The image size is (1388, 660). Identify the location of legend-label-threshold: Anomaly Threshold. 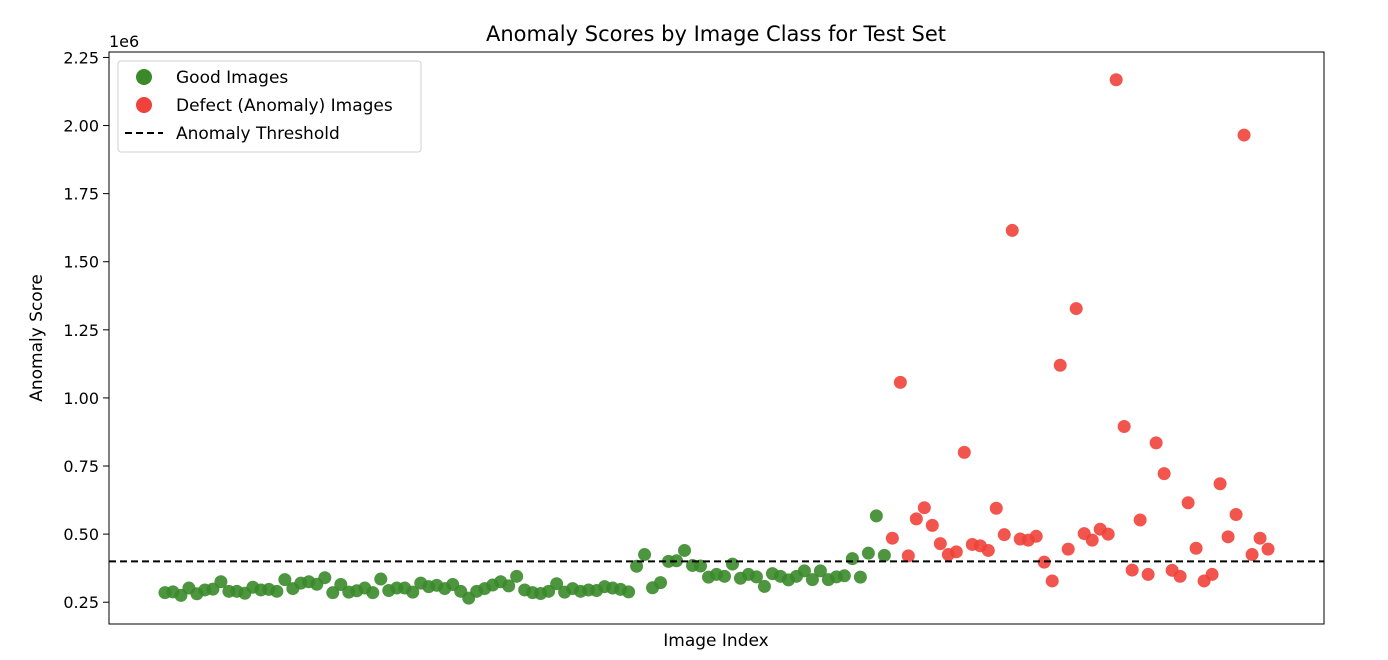
(258, 134).